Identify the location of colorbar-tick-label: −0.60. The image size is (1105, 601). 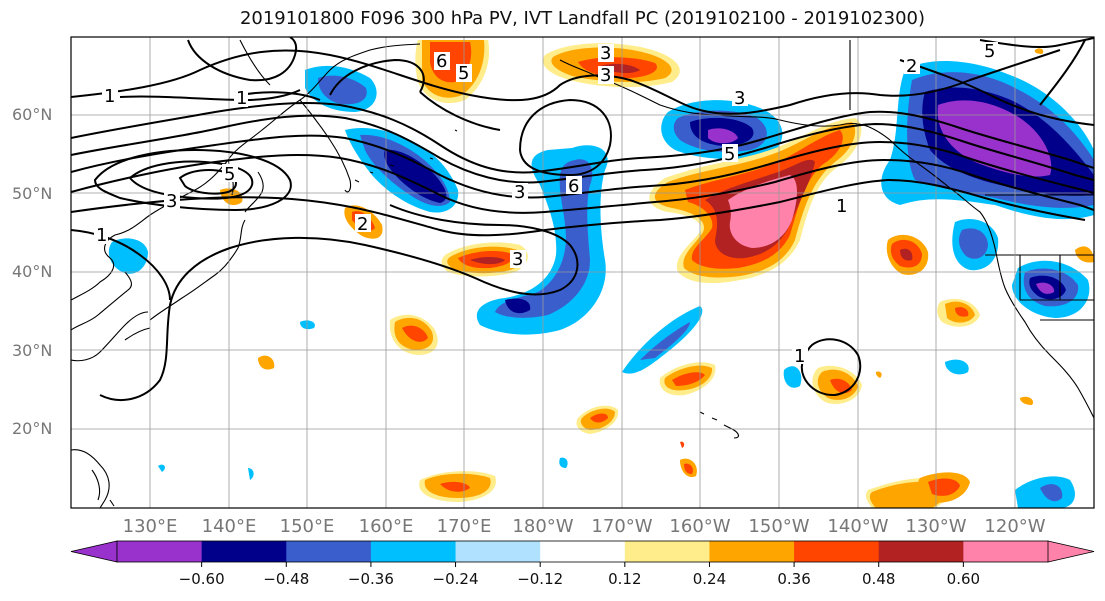
(202, 579).